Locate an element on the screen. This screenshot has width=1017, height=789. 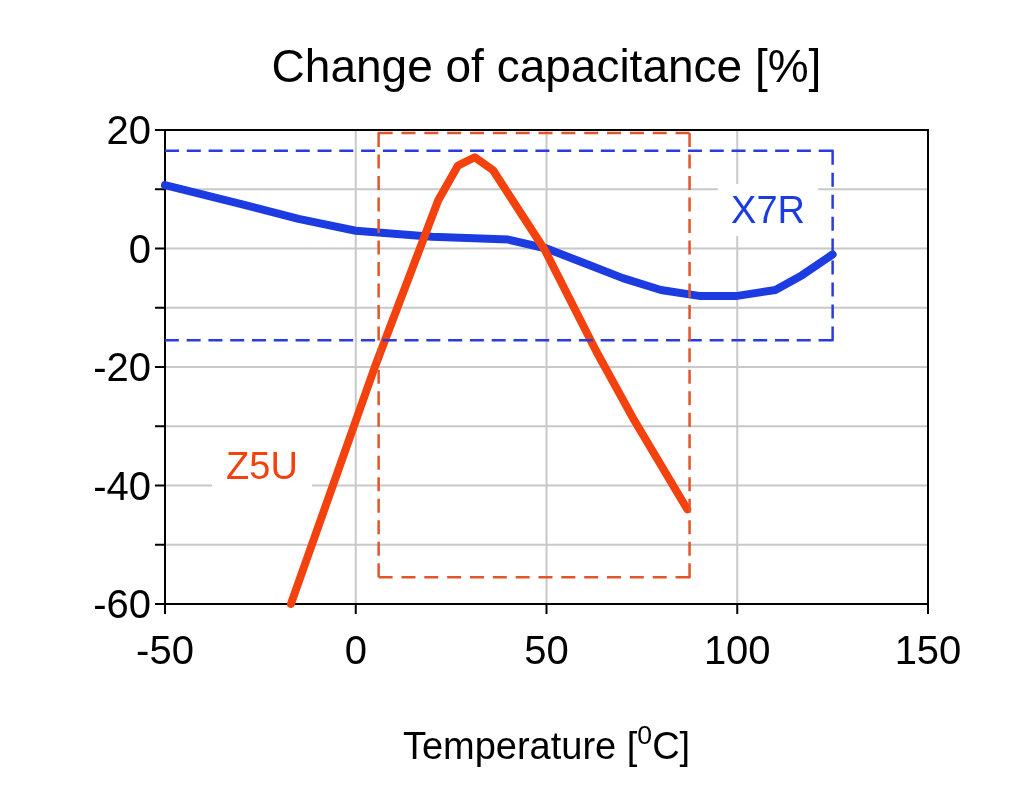
x-axis-title: Temperature [$^{0}$C] is located at coordinates (546, 743).